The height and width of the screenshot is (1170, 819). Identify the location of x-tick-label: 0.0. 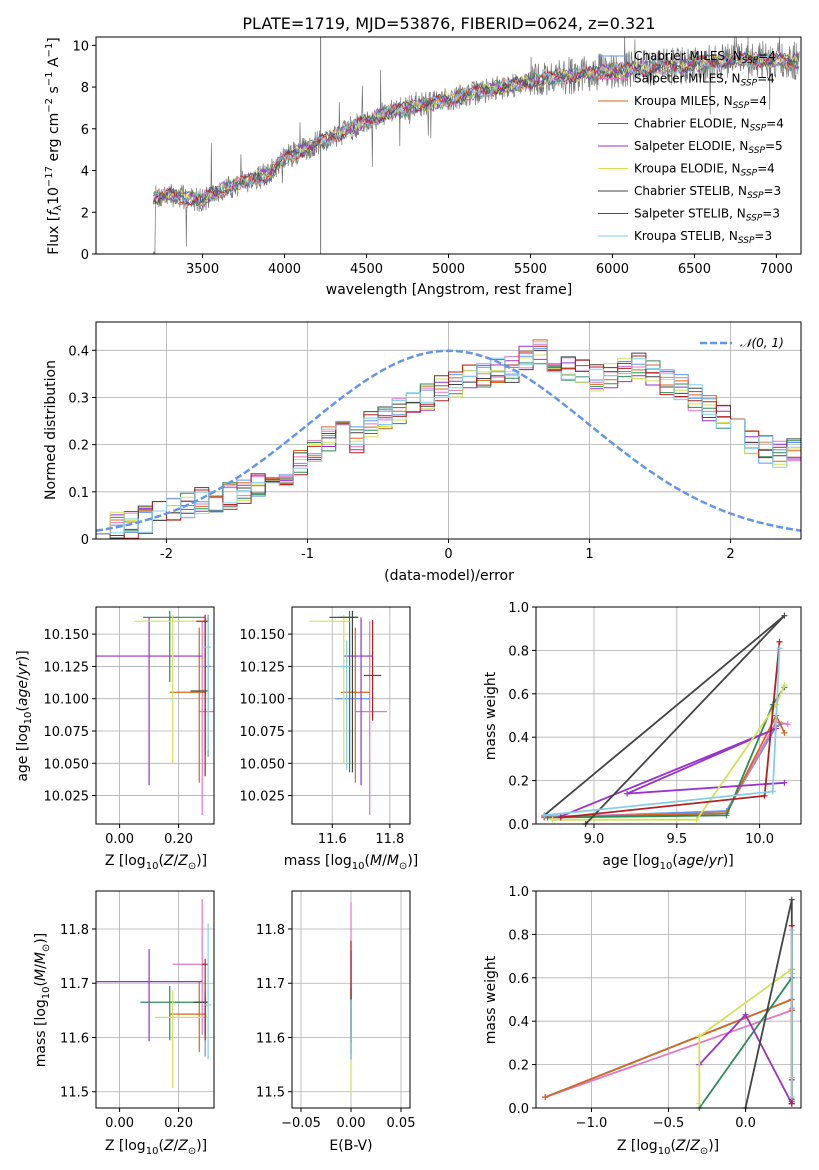
(745, 1123).